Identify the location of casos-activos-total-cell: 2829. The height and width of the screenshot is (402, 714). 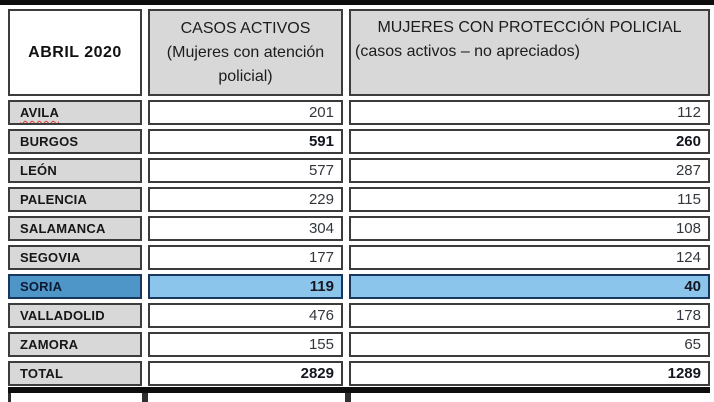
(245, 373).